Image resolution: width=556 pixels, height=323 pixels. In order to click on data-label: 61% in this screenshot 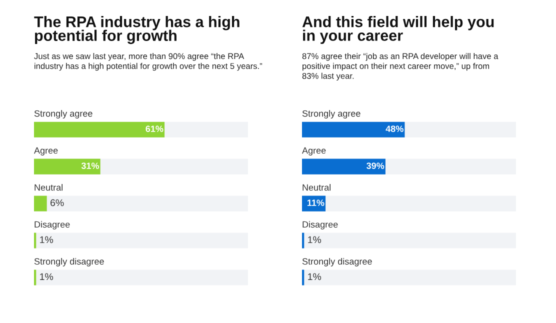, I will do `click(155, 129)`.